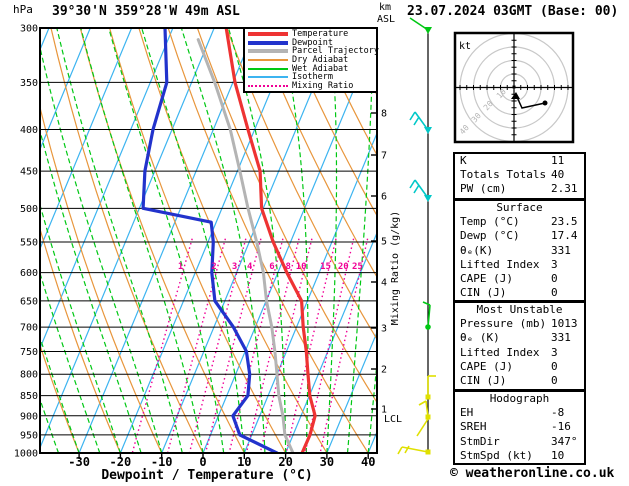 The height and width of the screenshot is (486, 629). What do you see at coordinates (496, 455) in the screenshot?
I see `stat-label: StmSpd (kt)` at bounding box center [496, 455].